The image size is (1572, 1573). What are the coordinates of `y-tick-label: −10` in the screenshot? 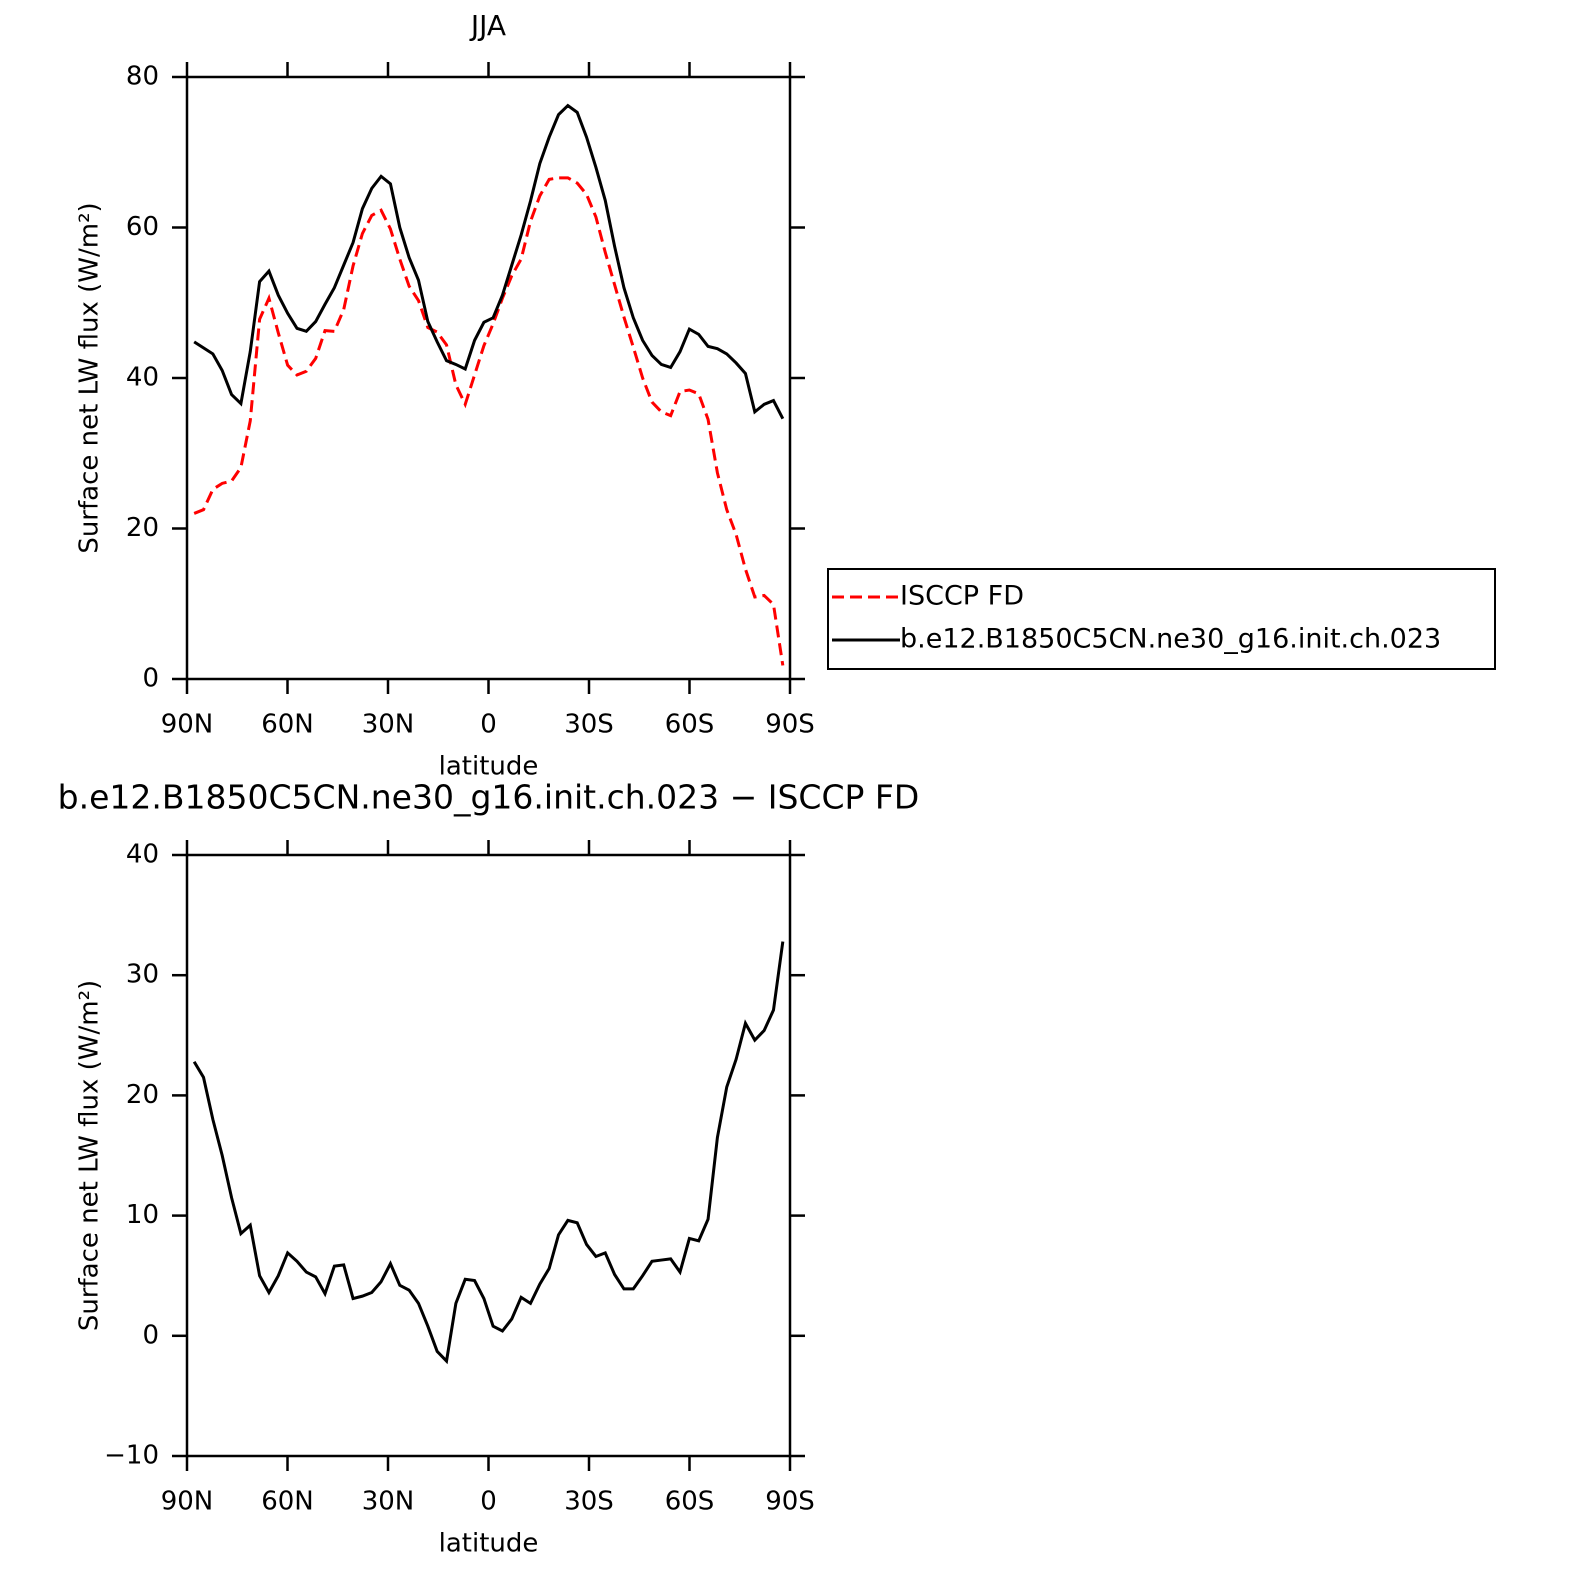 It's located at (131, 1456).